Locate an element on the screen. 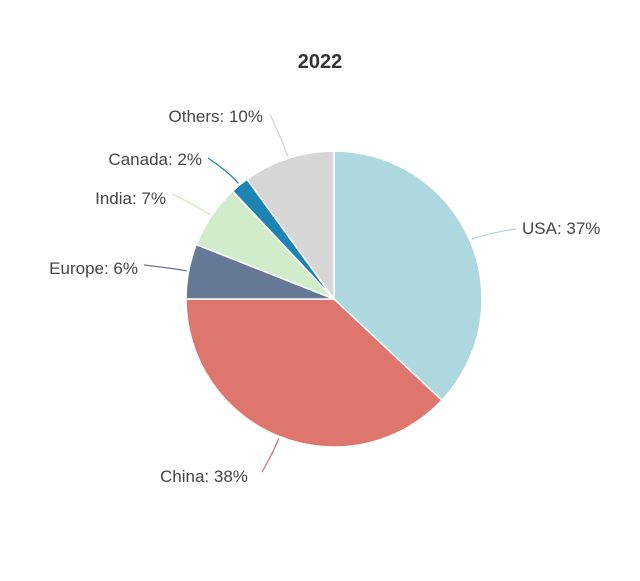 Image resolution: width=640 pixels, height=581 pixels. slice-label-usa: USA: 37% is located at coordinates (561, 228).